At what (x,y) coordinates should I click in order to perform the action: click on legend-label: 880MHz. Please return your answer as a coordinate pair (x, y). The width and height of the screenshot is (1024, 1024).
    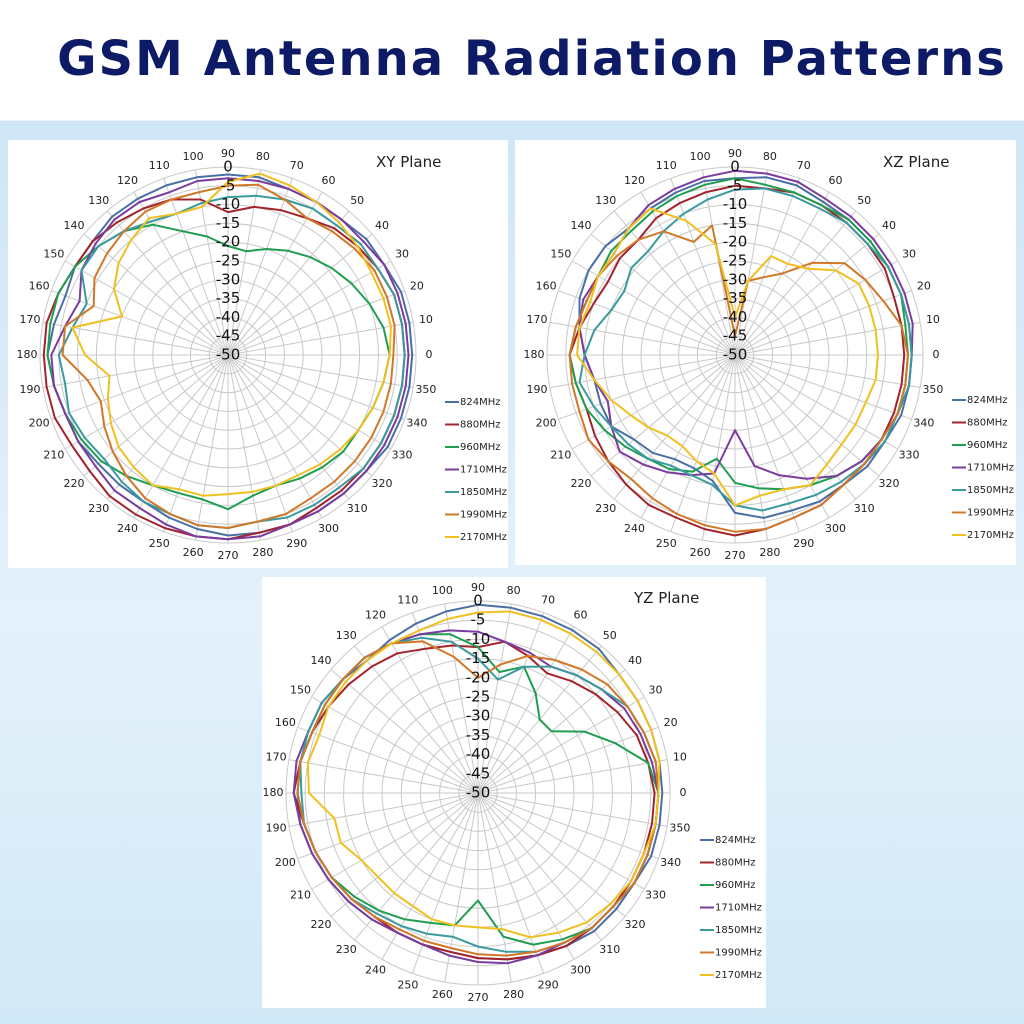
    Looking at the image, I should click on (480, 425).